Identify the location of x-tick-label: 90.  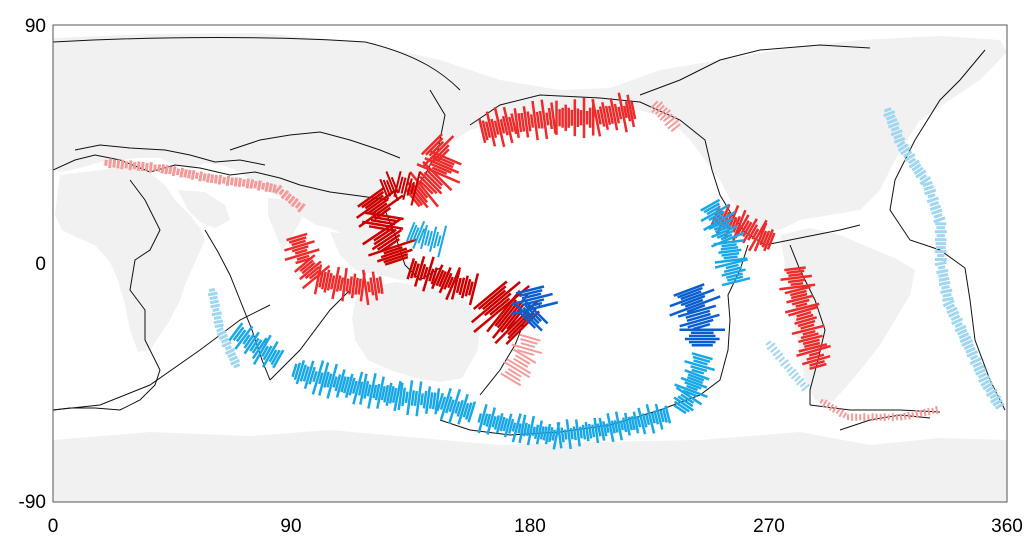
(290, 526).